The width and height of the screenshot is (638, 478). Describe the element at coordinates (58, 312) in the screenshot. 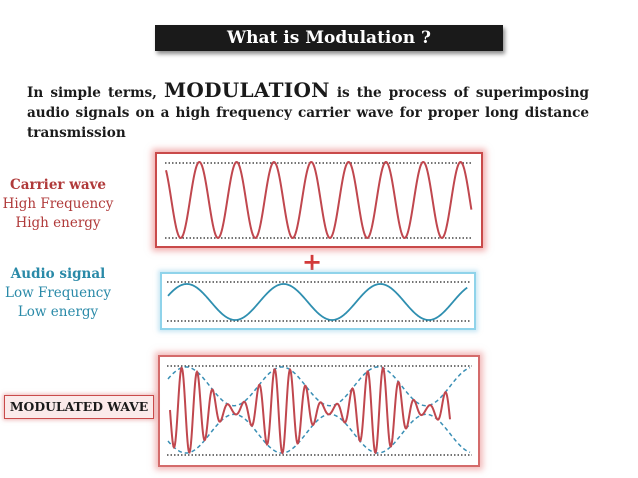

I see `audio-line2: Low energy` at that location.